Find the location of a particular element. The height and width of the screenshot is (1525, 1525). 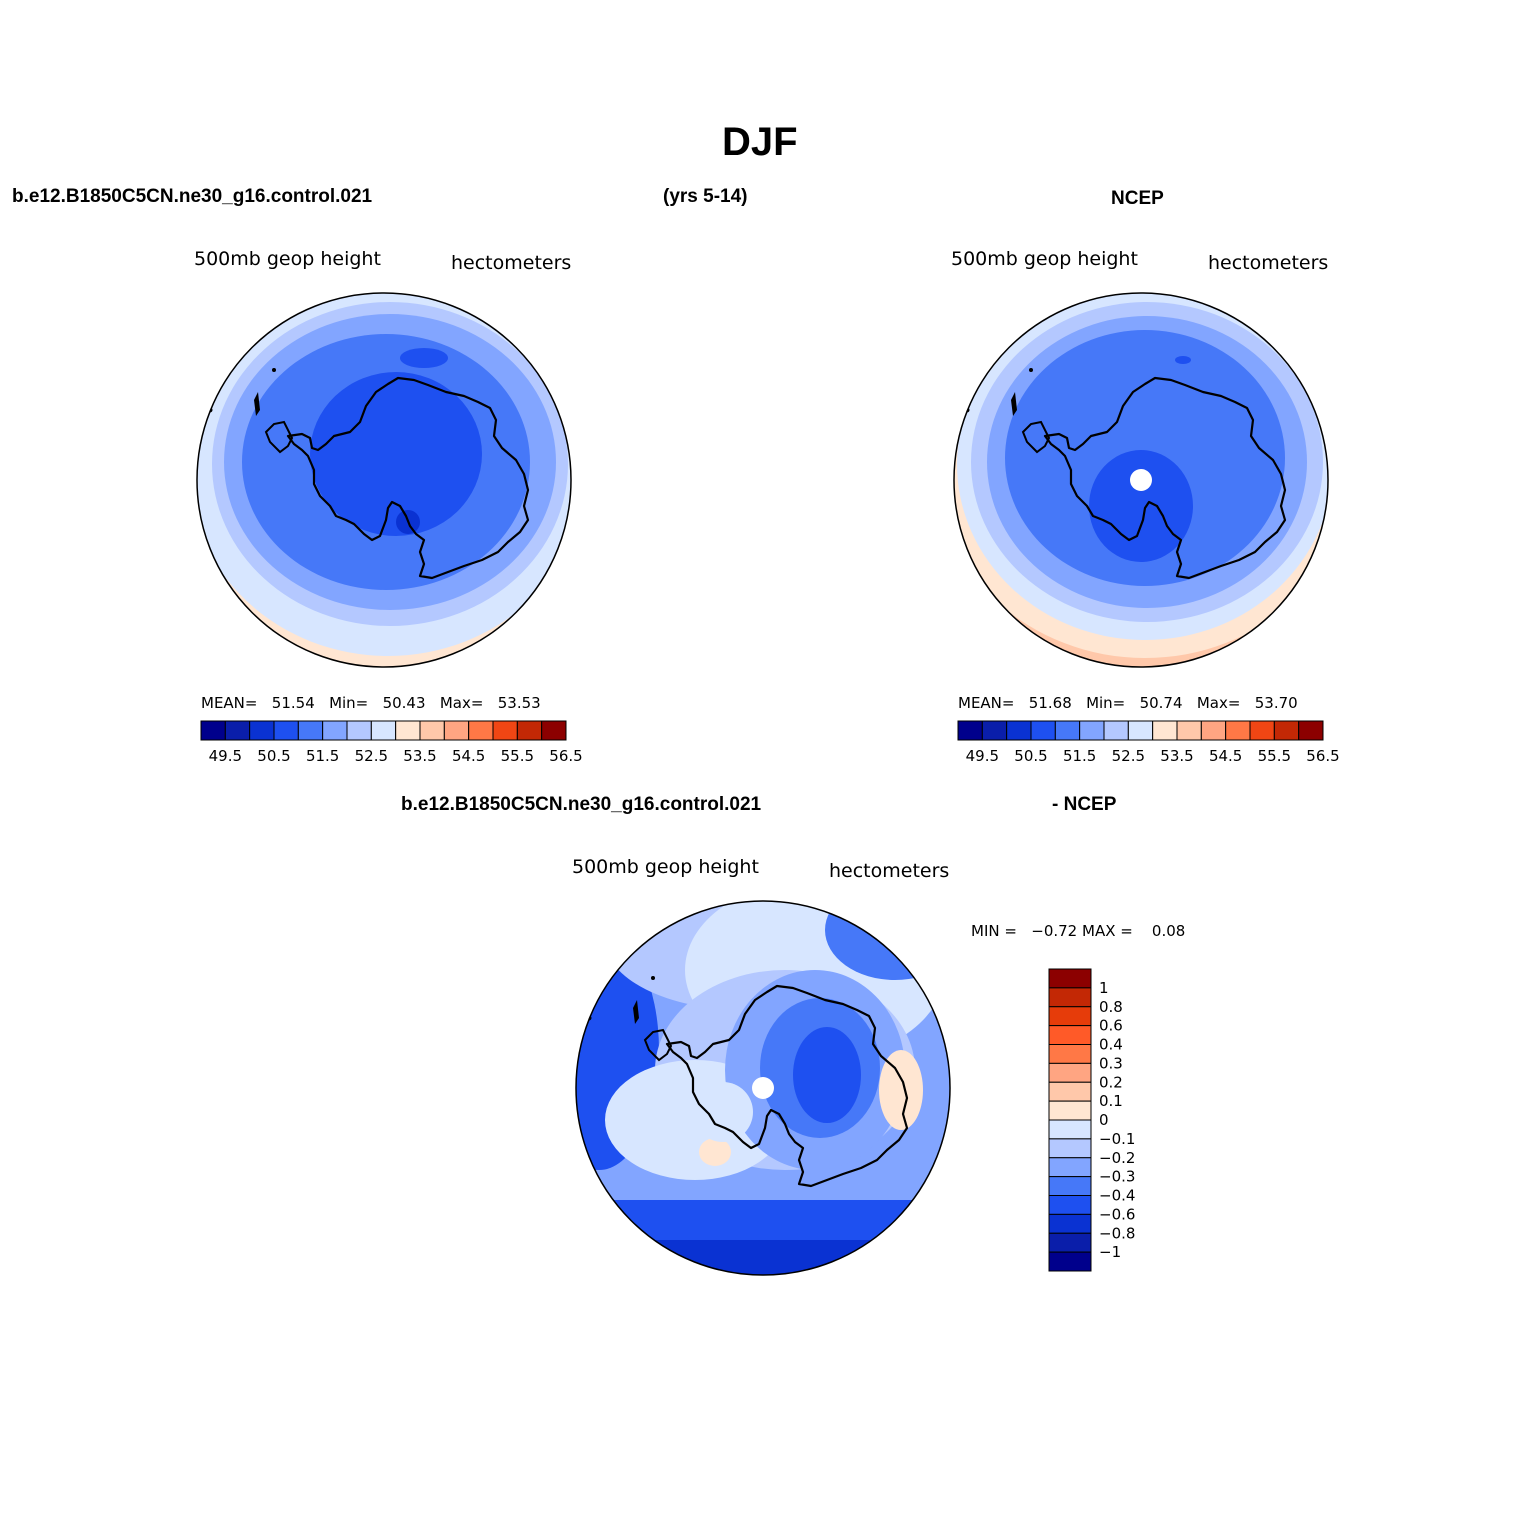

diff-variable-label: 500mb geop height is located at coordinates (665, 867).